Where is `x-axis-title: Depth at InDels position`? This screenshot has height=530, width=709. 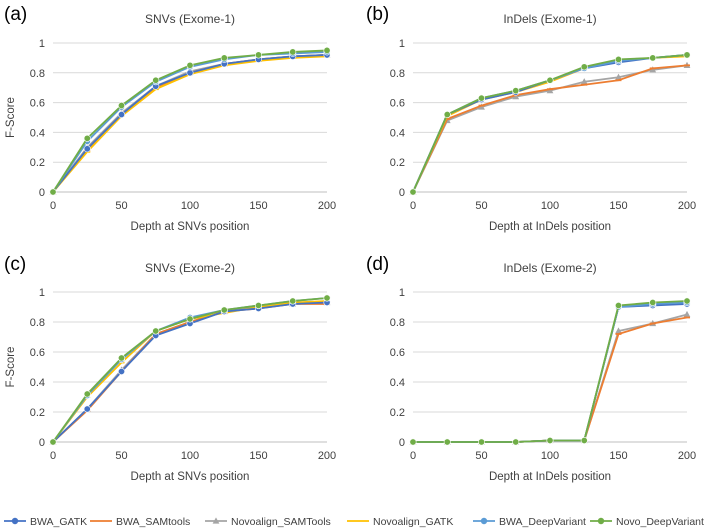 x-axis-title: Depth at InDels position is located at coordinates (550, 227).